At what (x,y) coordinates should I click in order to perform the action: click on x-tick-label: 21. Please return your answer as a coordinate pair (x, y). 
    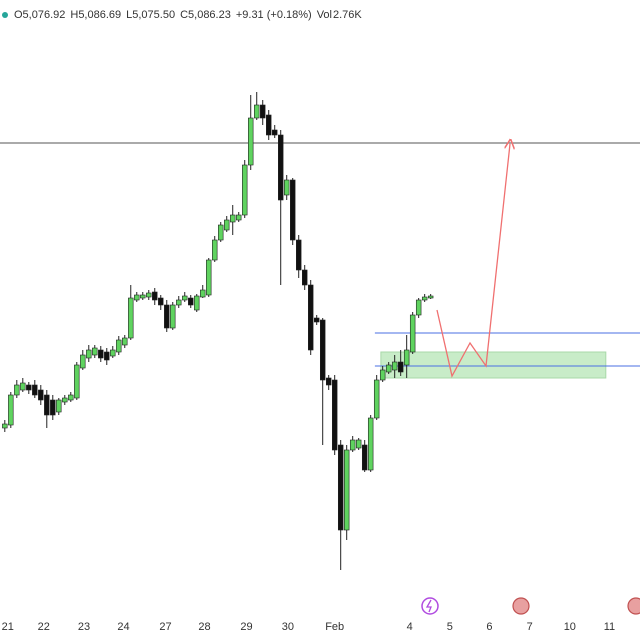
    Looking at the image, I should click on (8, 627).